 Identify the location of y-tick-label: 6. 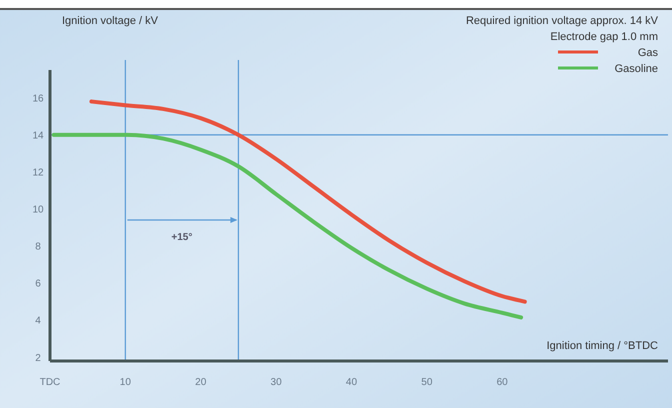
(38, 284).